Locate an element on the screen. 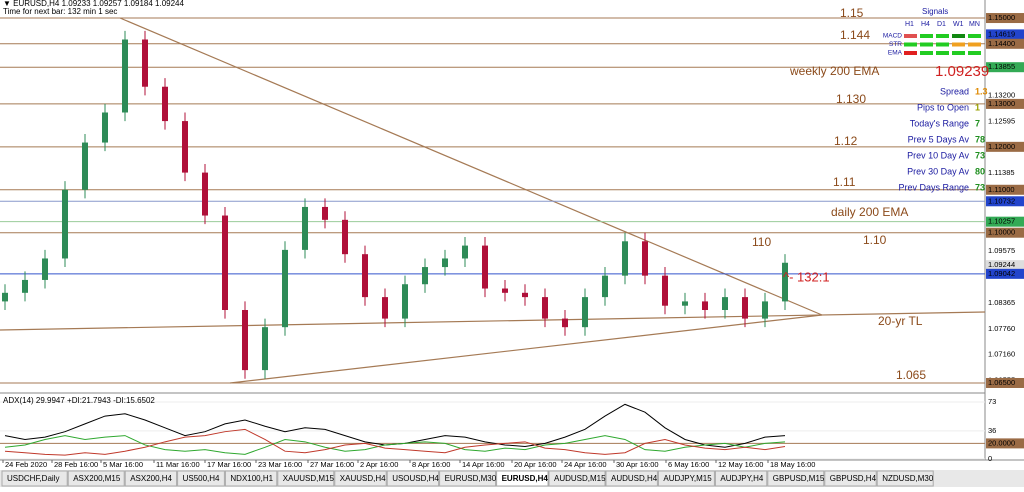 Image resolution: width=1024 pixels, height=492 pixels. signal-row: STR is located at coordinates (895, 44).